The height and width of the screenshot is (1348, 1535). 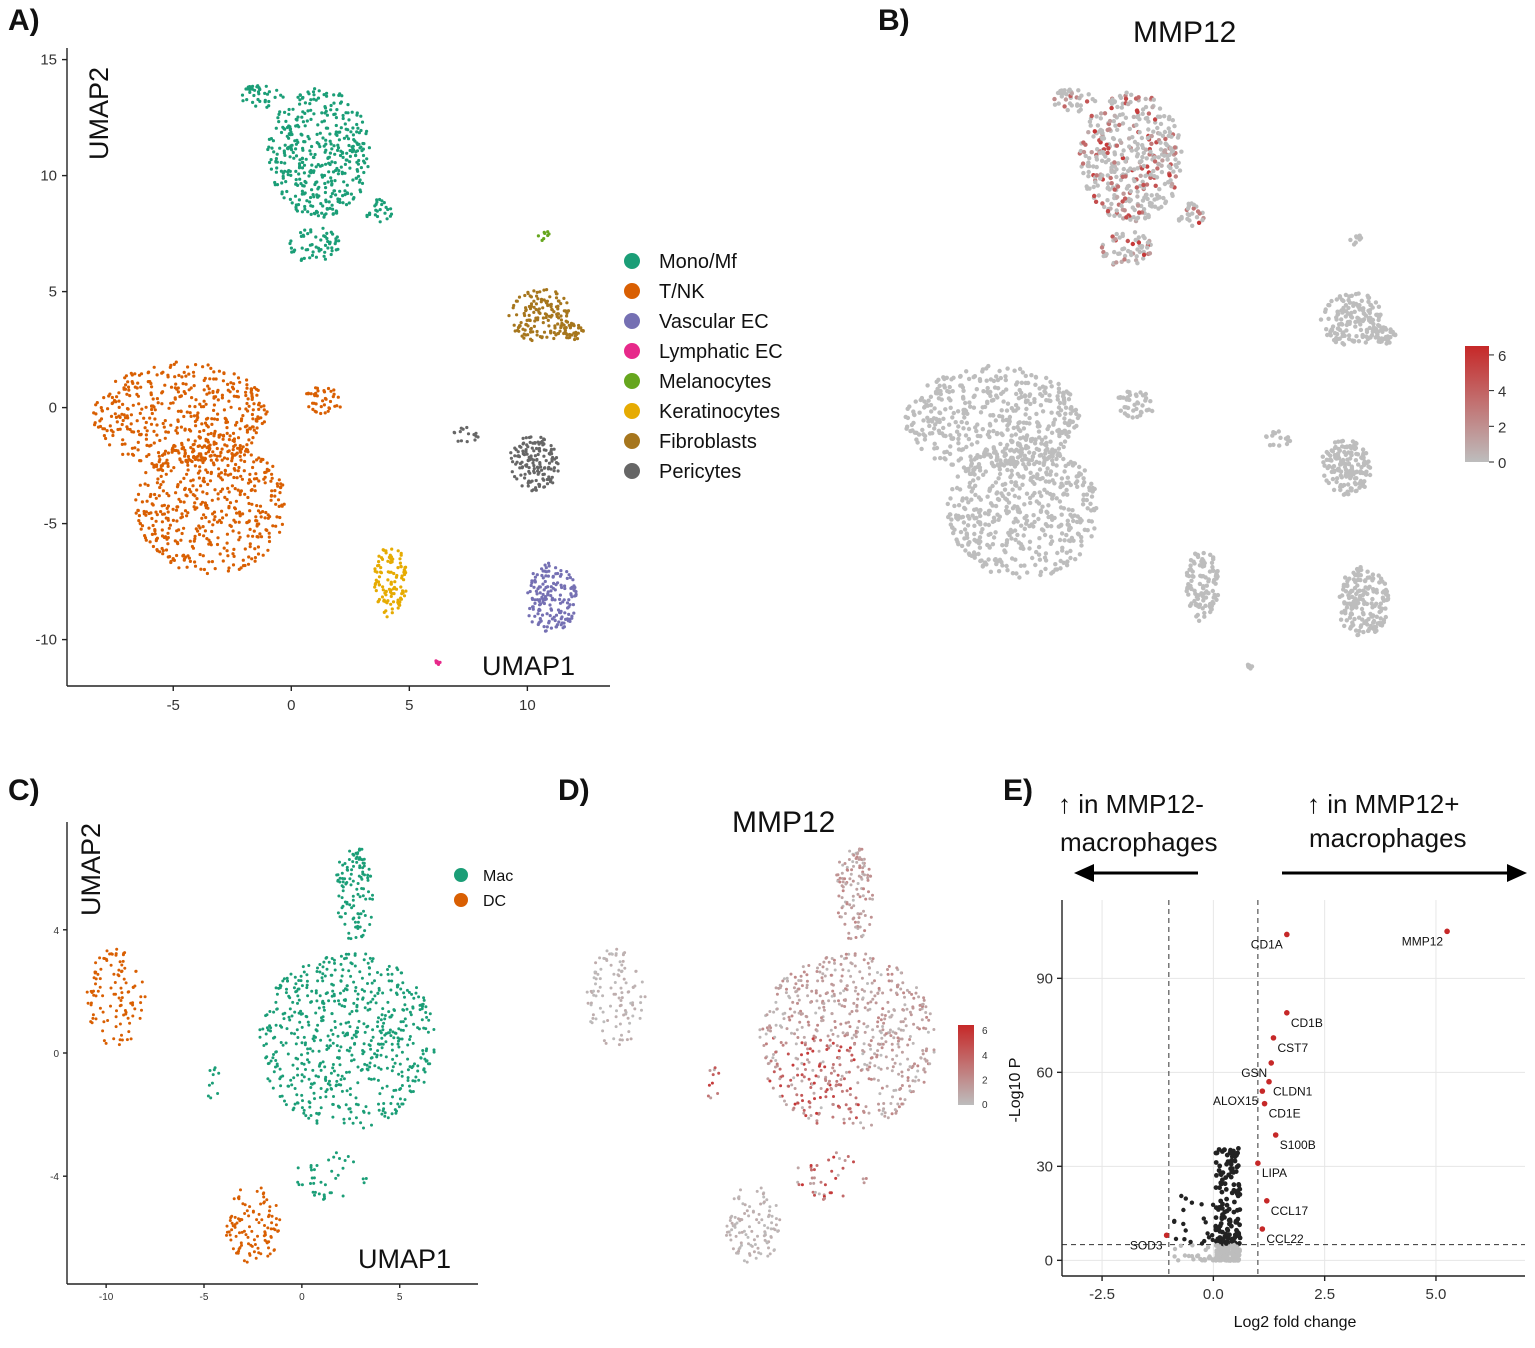 What do you see at coordinates (632, 261) in the screenshot?
I see `legend-swatch` at bounding box center [632, 261].